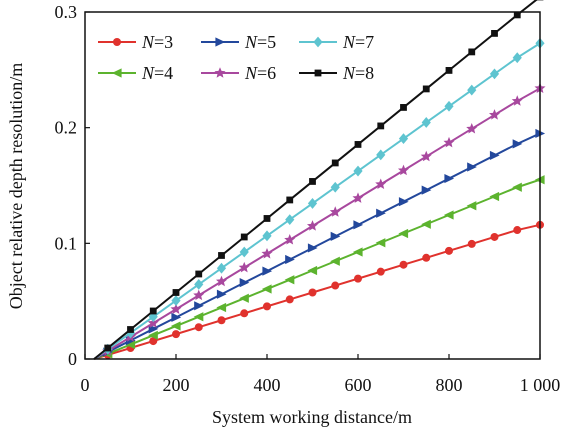 Image resolution: width=562 pixels, height=428 pixels. Describe the element at coordinates (221, 281) in the screenshot. I see `data-point-N=6-300` at that location.